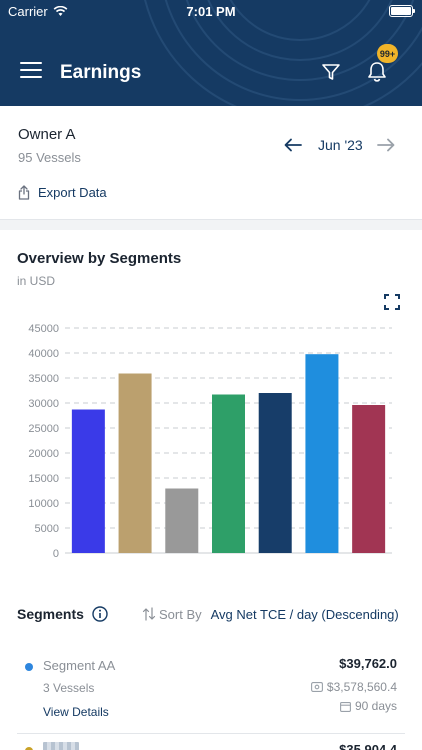 This screenshot has height=750, width=422. Describe the element at coordinates (361, 687) in the screenshot. I see `segment-total-value: $3,578,560.4` at that location.